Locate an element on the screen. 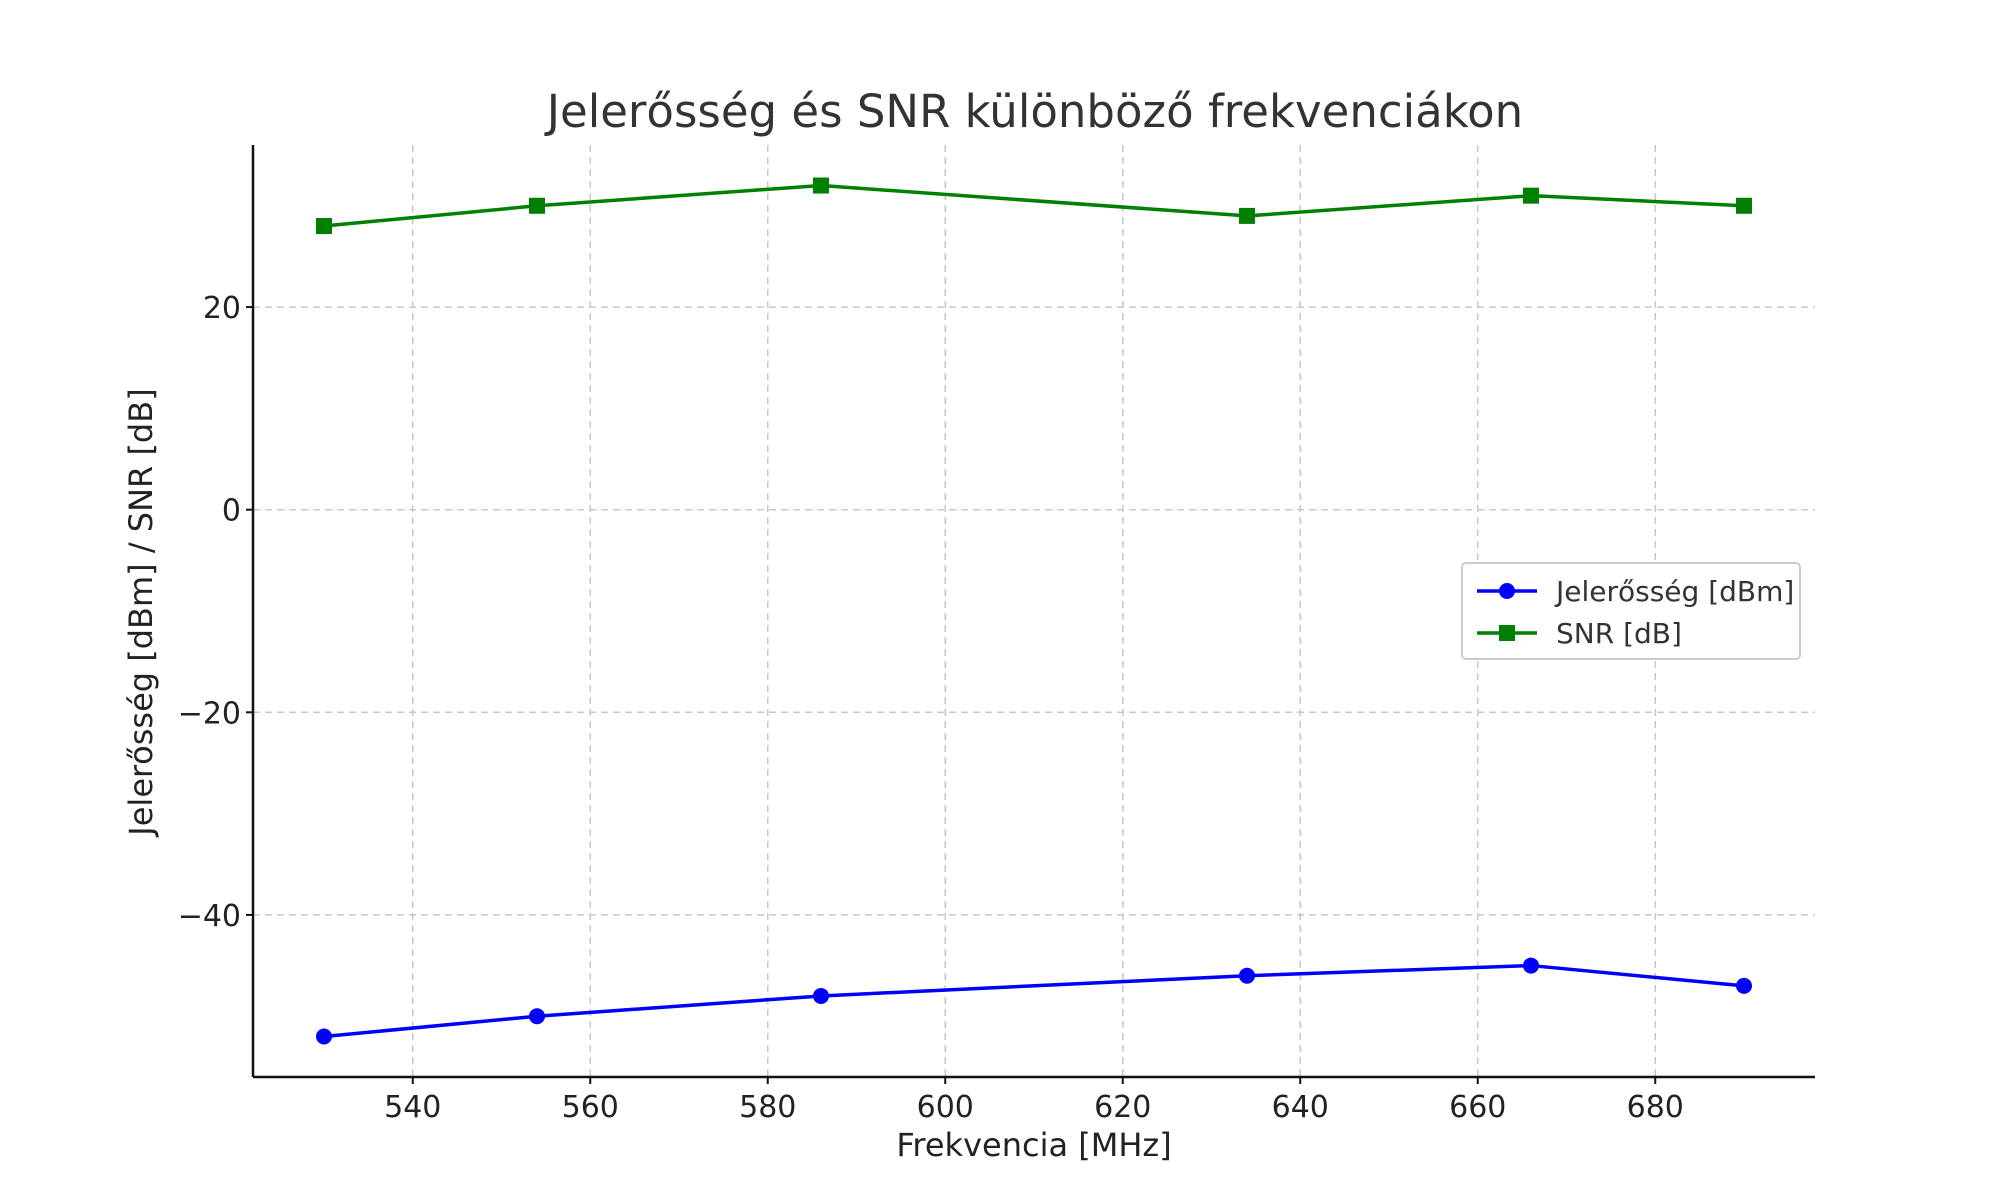  legend-label-1: SNR [dB] is located at coordinates (1619, 633).